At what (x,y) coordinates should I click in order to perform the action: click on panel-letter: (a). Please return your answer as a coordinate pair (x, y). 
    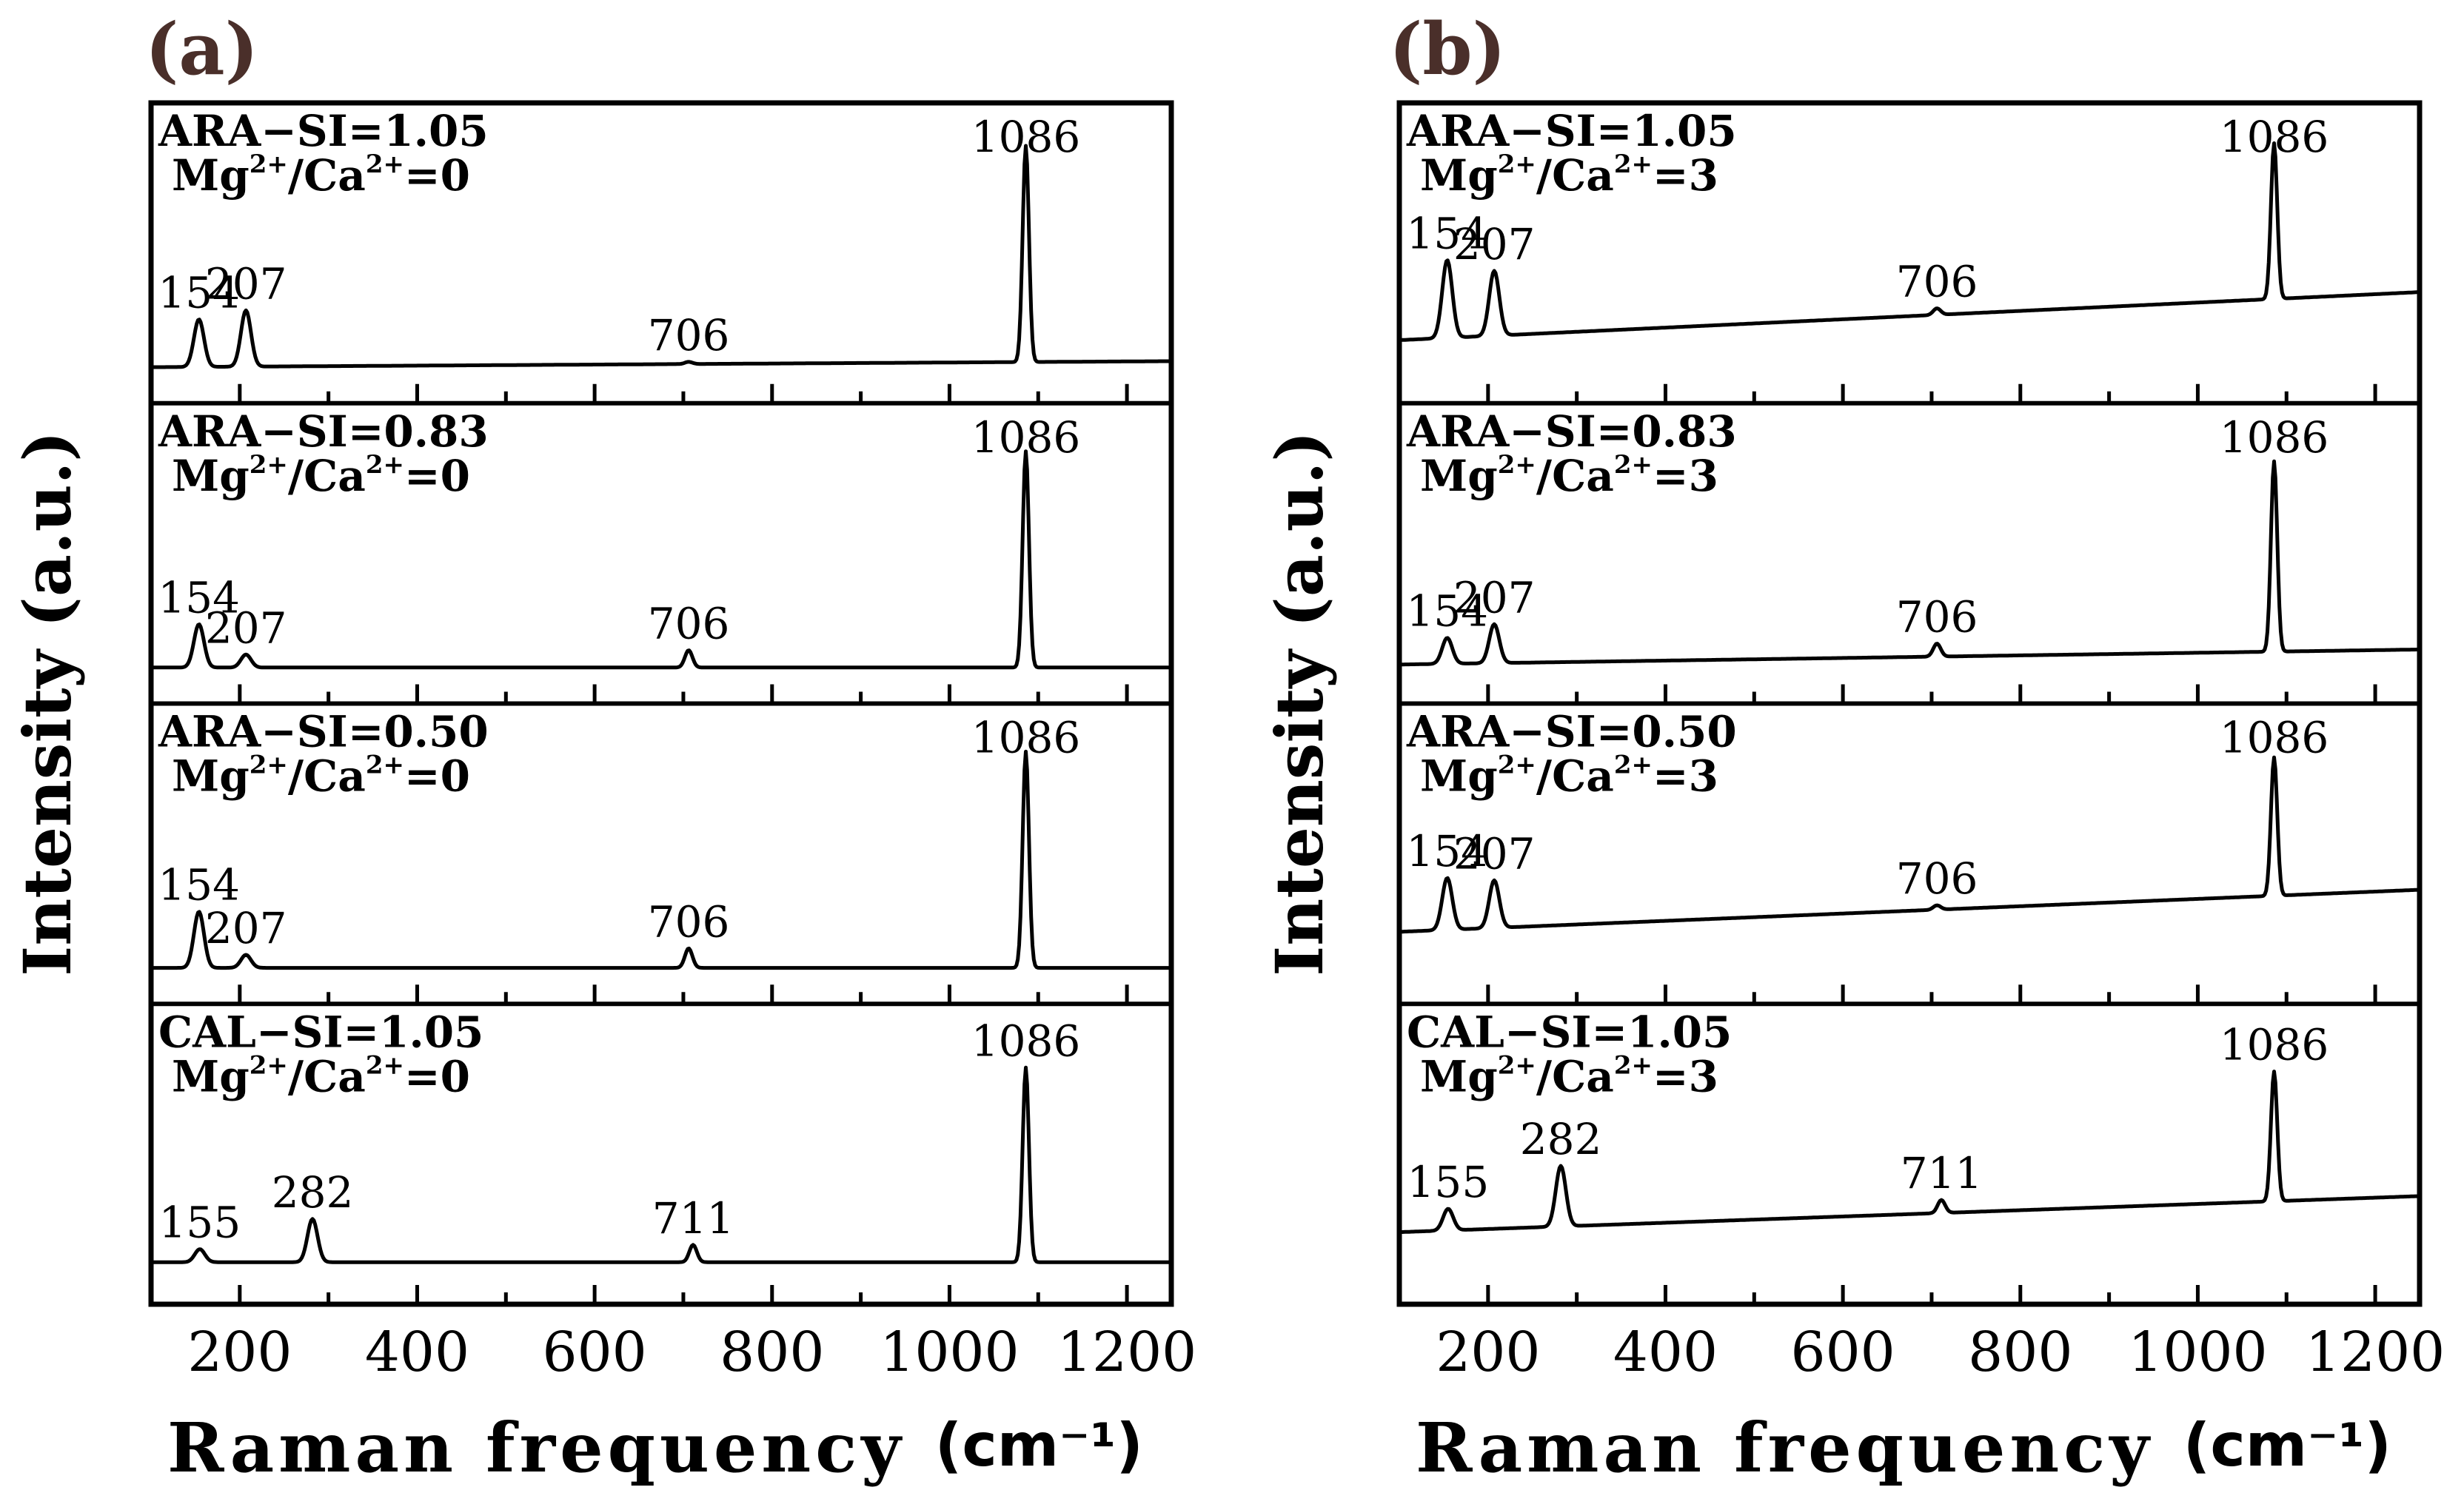
    Looking at the image, I should click on (201, 49).